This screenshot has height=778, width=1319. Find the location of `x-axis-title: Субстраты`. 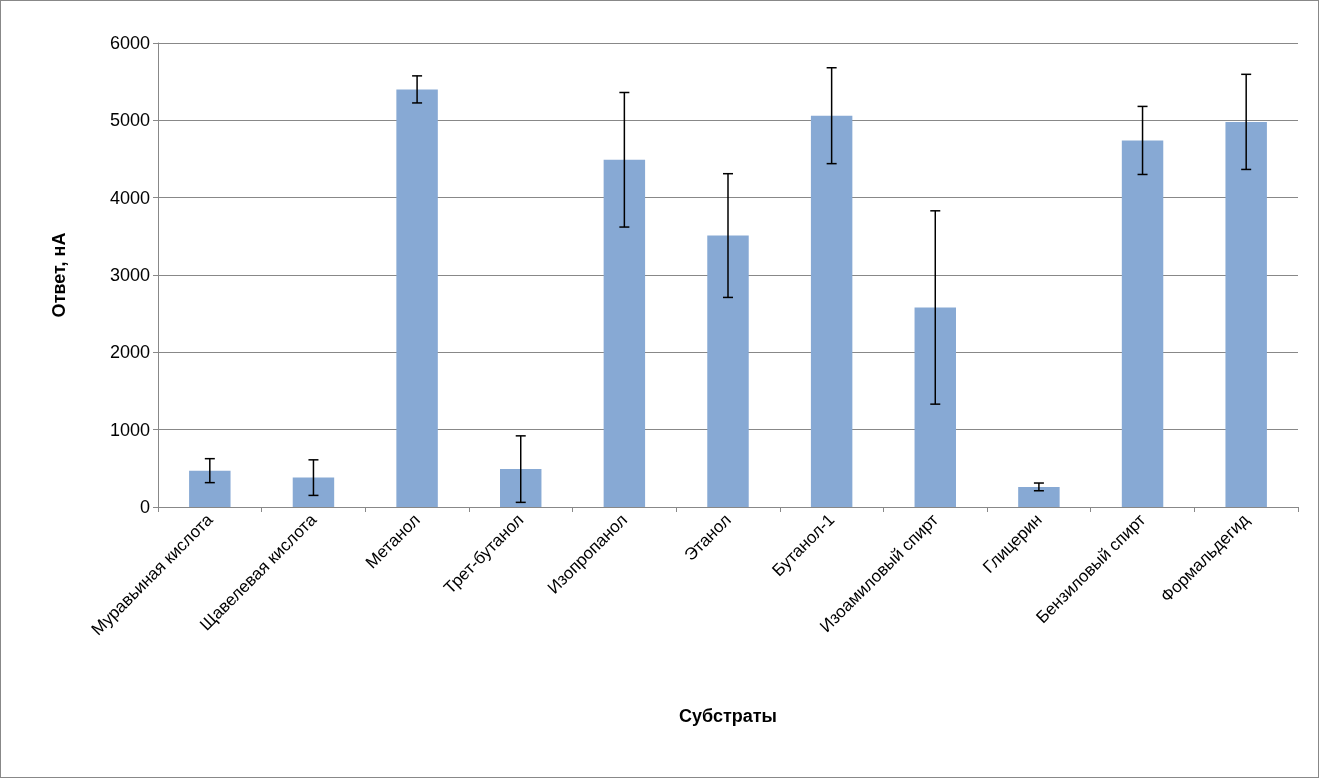

x-axis-title: Субстраты is located at coordinates (728, 716).